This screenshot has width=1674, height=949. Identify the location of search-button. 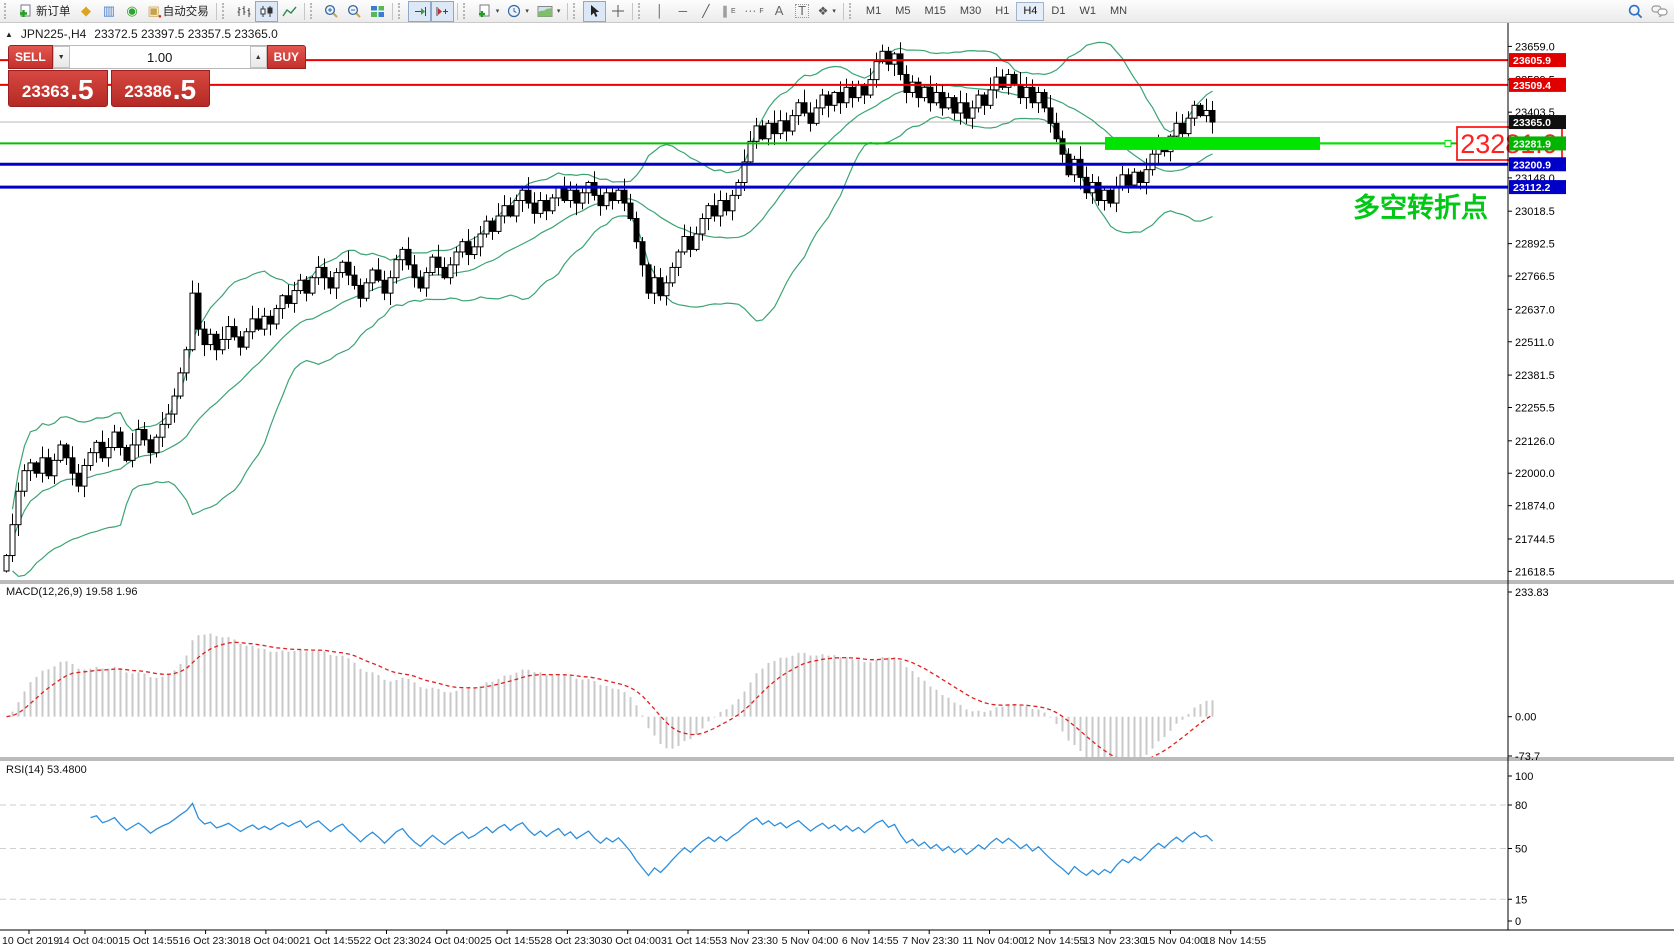
(1635, 11).